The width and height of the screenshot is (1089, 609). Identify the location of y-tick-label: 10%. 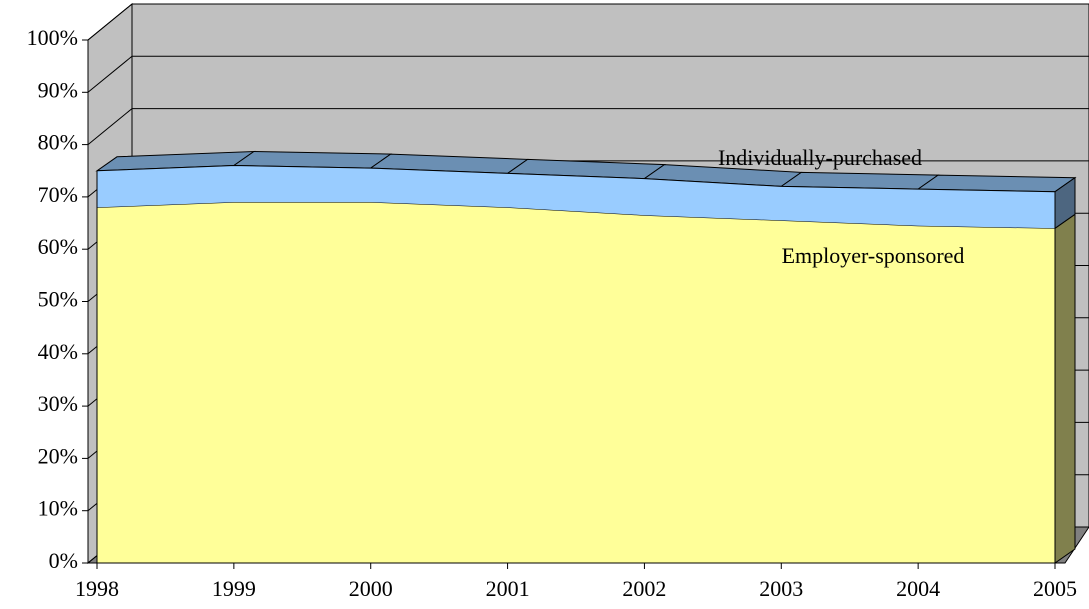
(58, 508).